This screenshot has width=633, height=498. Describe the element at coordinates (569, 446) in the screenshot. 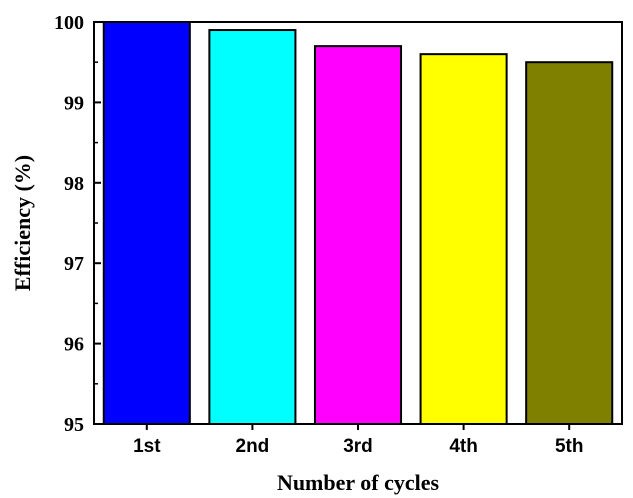

I see `x-tick-label: 5th` at that location.